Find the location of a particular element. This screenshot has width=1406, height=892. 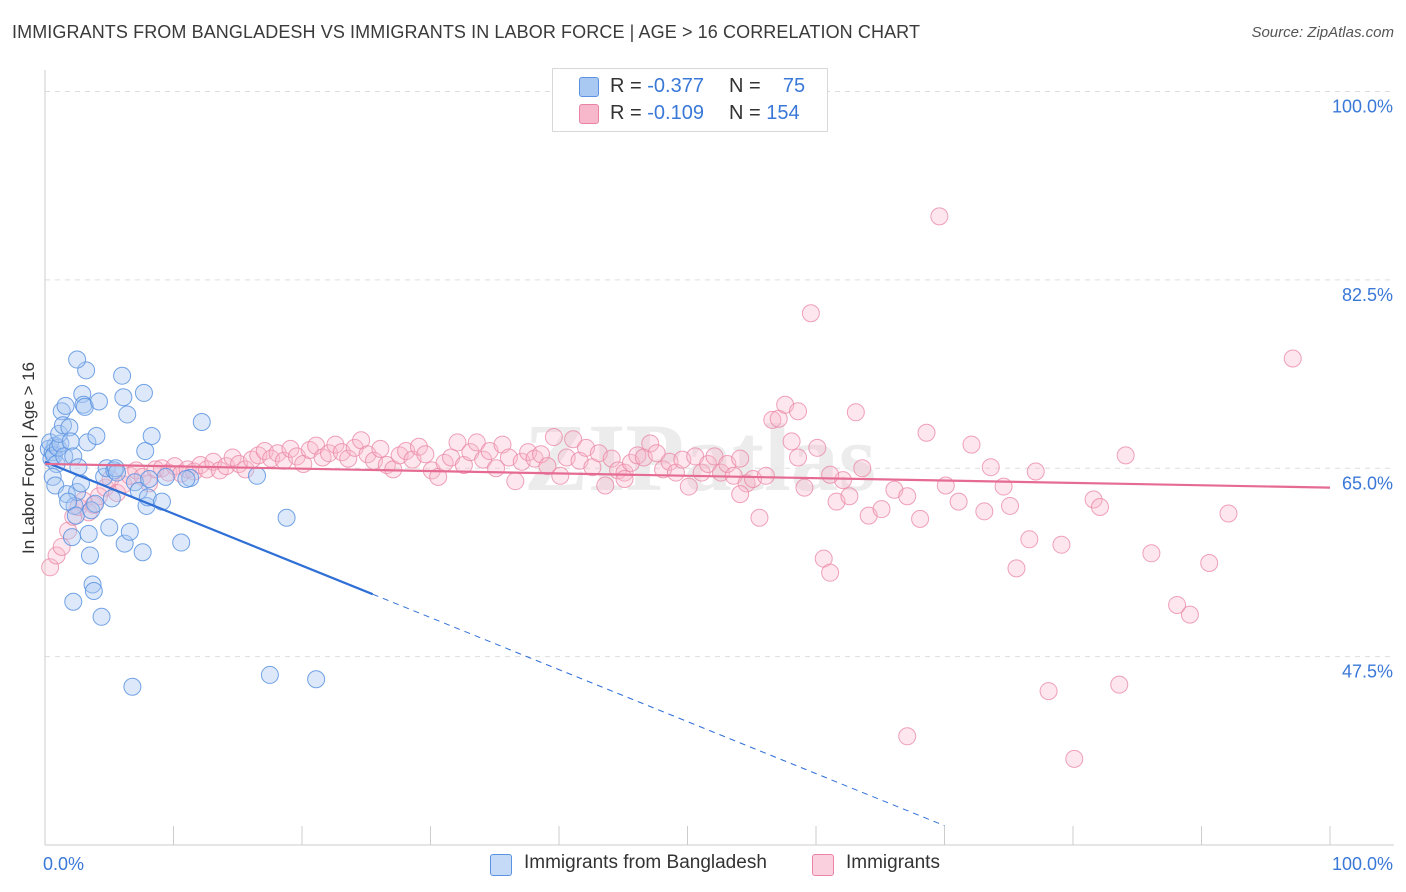

source-label: Source: ZipAtlas.com is located at coordinates (1322, 32).